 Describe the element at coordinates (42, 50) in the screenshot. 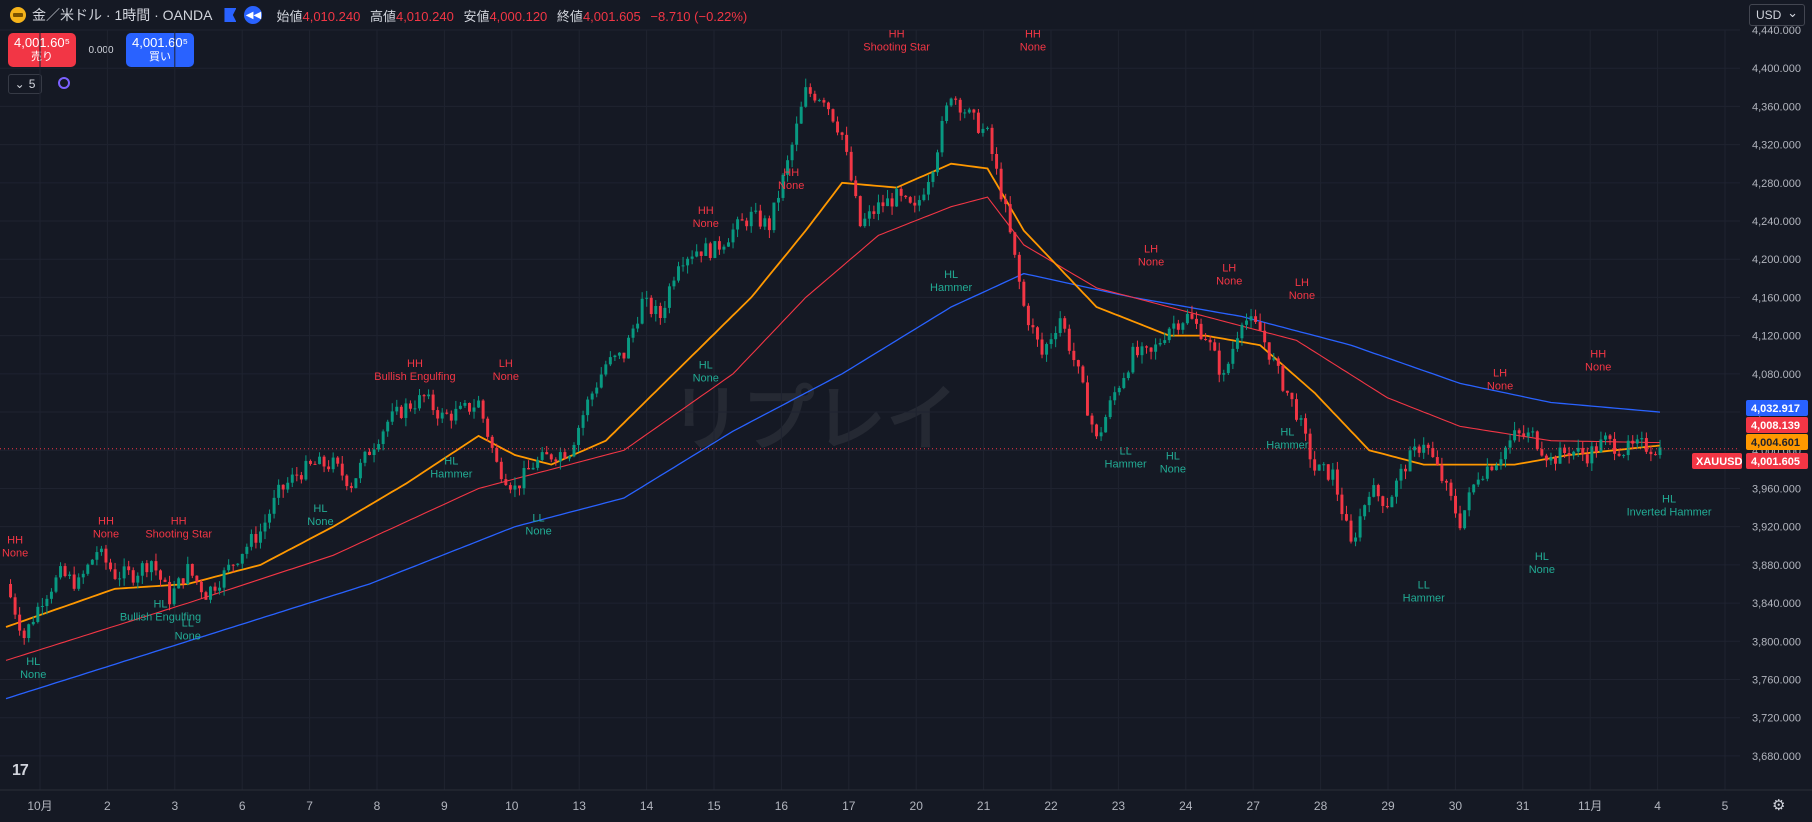

I see `sell-button: 4,001.60⁵ 売り` at that location.